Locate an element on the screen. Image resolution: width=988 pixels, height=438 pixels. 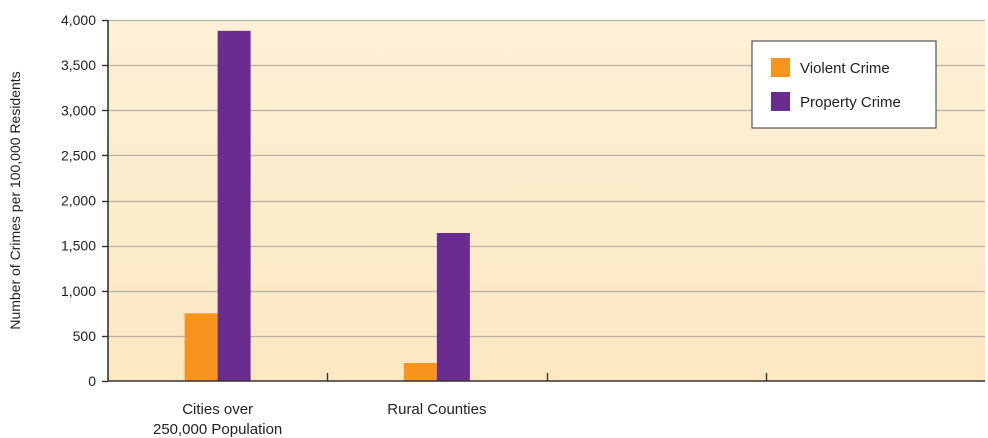
legend-label-violent-crime: Violent Crime is located at coordinates (845, 68).